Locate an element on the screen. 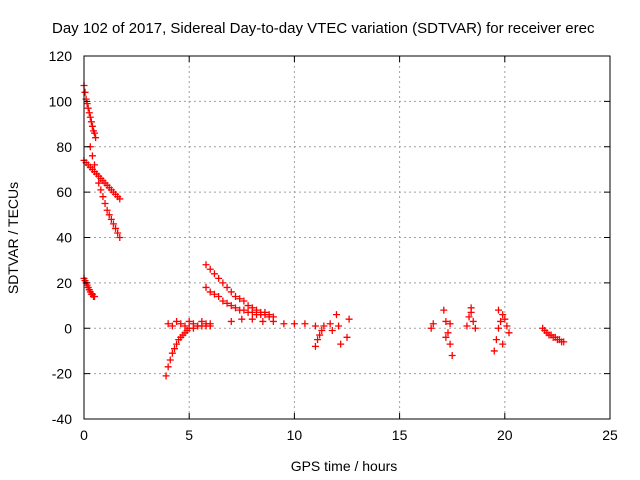  y-axis-label: SDTVAR / TECUs is located at coordinates (13, 238).